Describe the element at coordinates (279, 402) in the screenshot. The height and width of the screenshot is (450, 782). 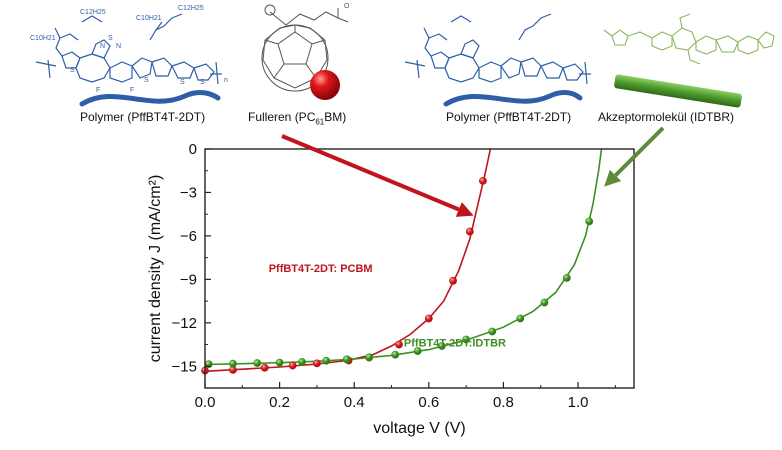
I see `x-tick-label-1: 0.2` at that location.